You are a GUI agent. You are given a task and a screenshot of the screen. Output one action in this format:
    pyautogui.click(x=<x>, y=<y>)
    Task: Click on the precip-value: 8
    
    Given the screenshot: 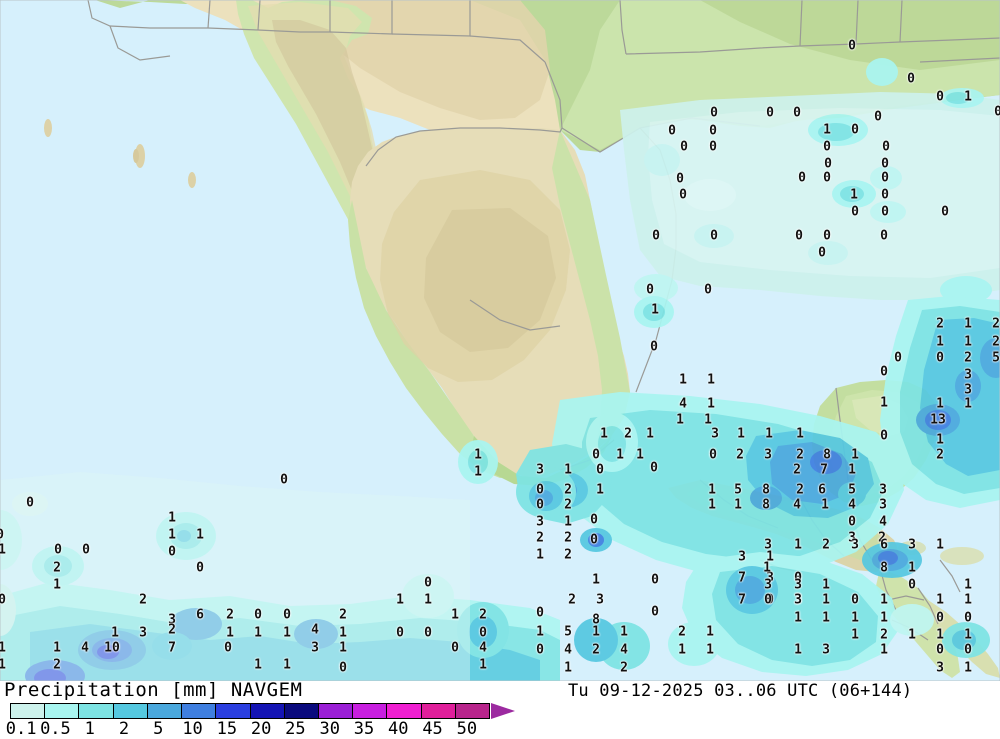 What is the action you would take?
    pyautogui.click(x=827, y=455)
    